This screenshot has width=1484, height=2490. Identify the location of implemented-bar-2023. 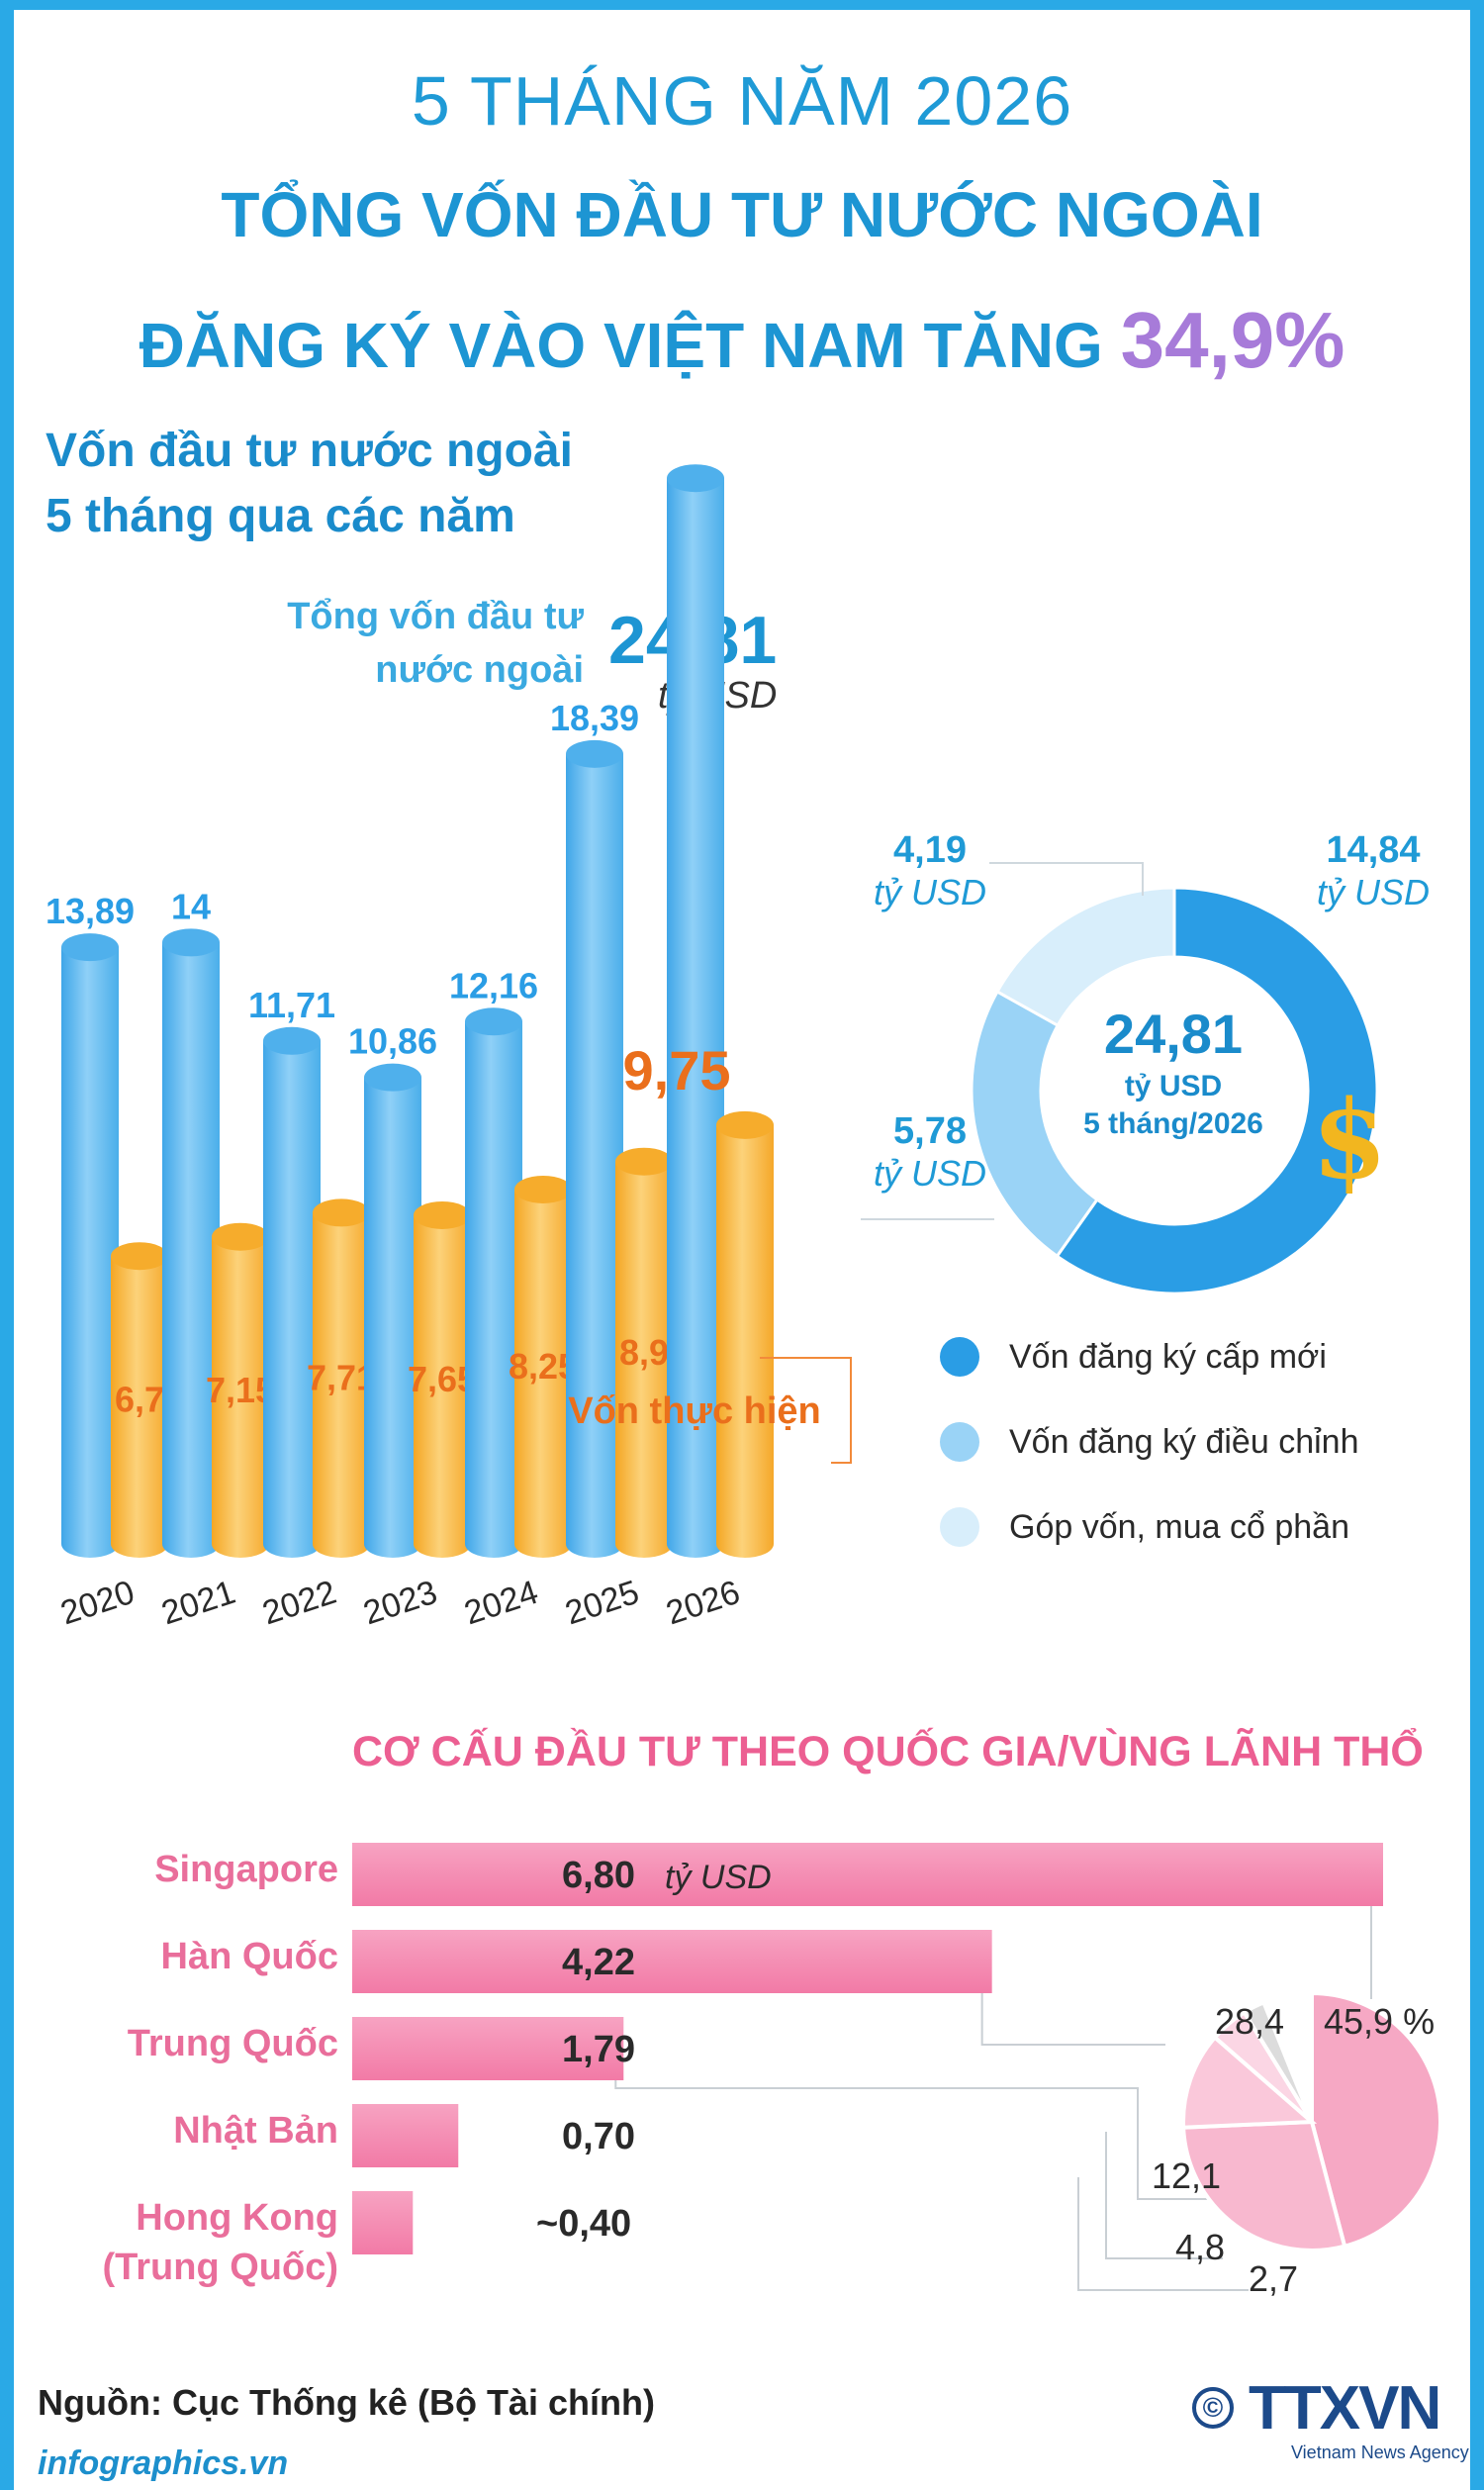
(442, 1379).